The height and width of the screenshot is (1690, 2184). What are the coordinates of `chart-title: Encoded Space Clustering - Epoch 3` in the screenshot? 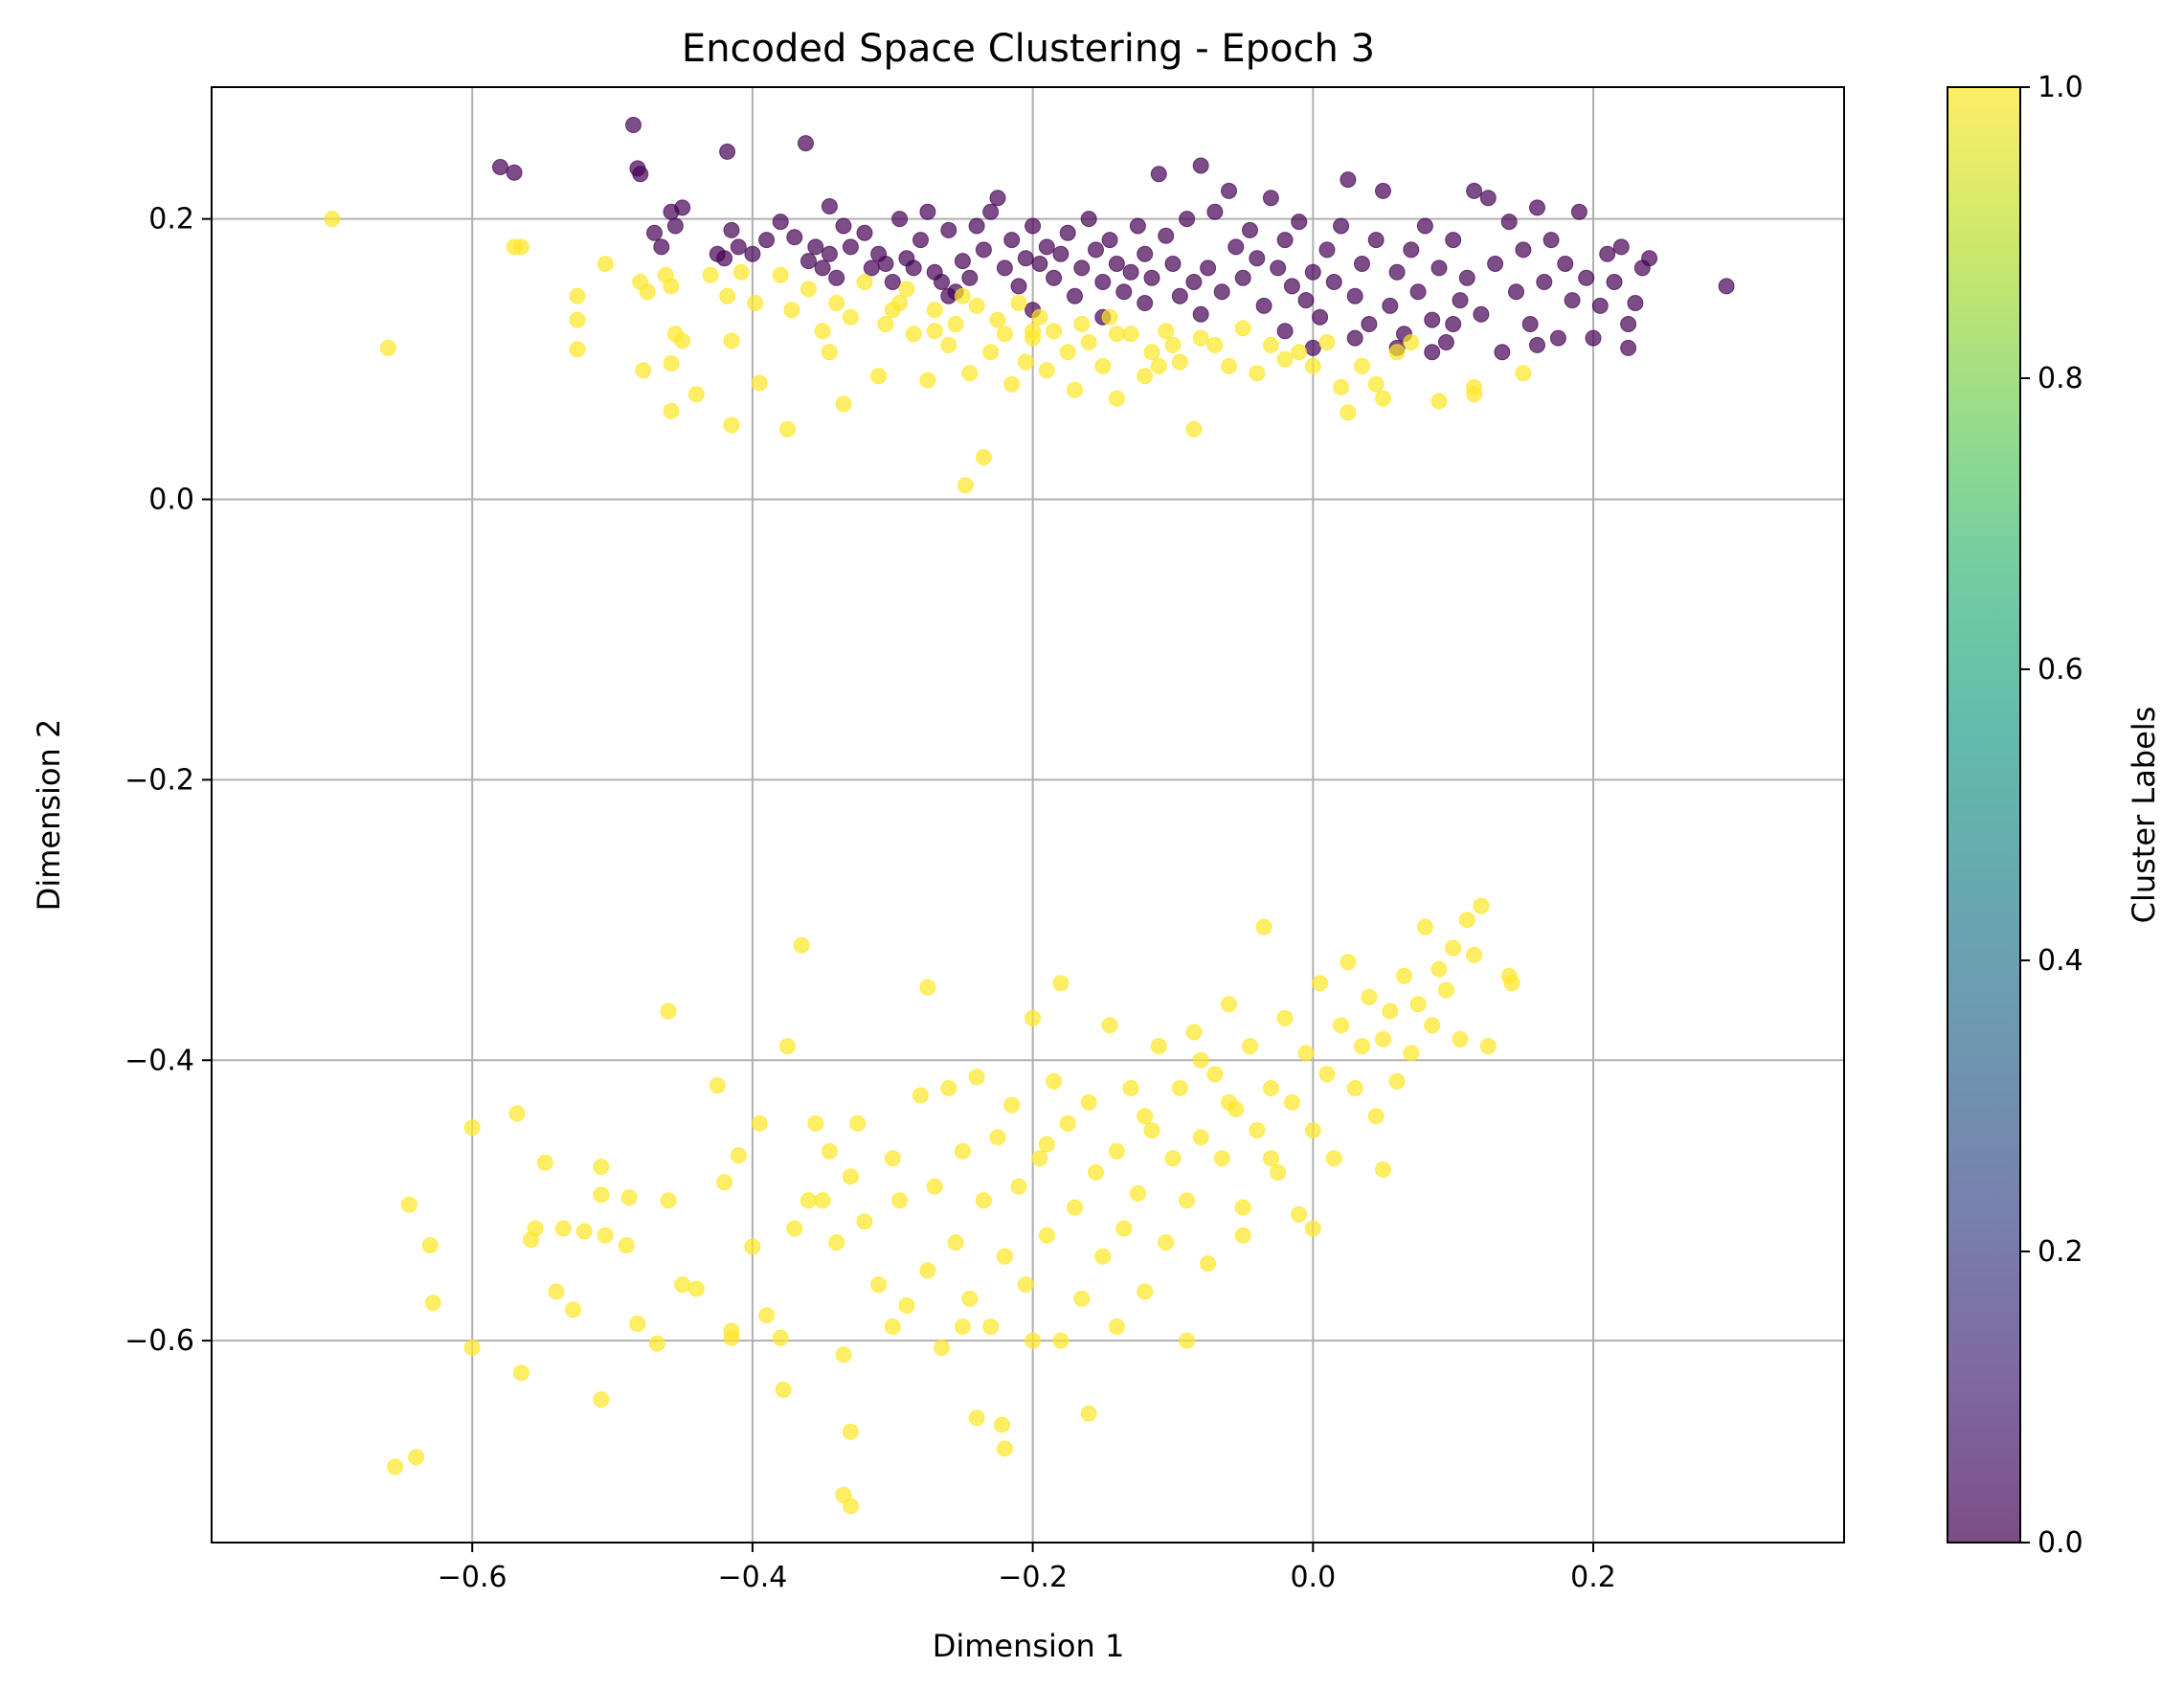 It's located at (1028, 49).